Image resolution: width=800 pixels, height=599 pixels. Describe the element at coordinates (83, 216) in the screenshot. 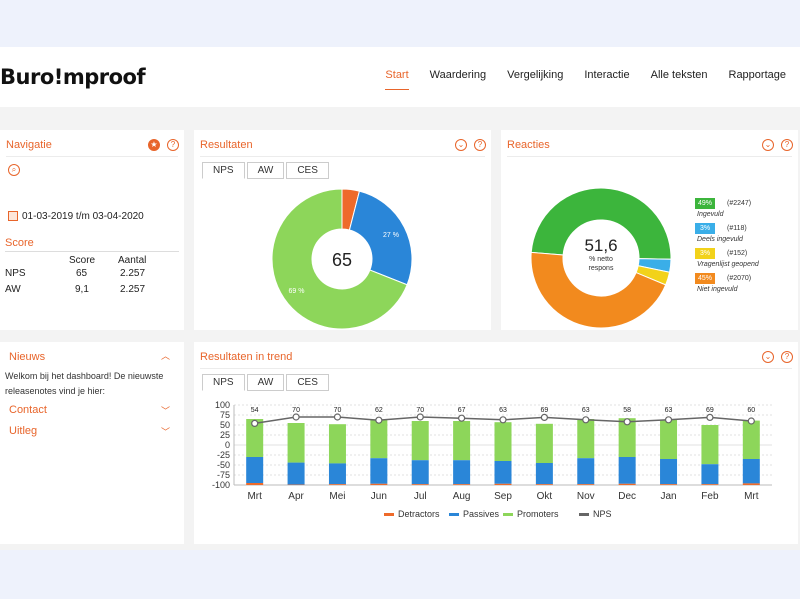

I see `date-range: 01-03-2019 t/m 03-04-2020` at that location.